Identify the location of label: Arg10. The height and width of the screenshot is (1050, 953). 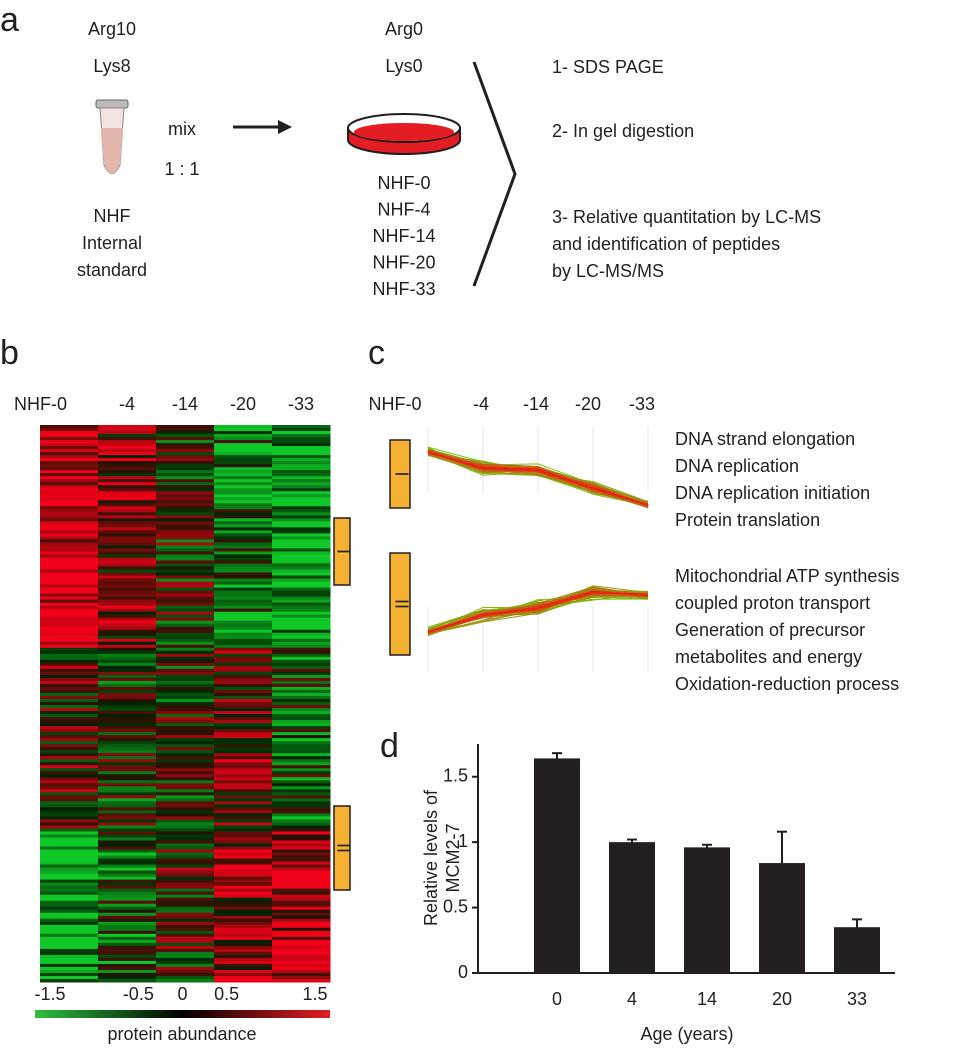
(112, 29).